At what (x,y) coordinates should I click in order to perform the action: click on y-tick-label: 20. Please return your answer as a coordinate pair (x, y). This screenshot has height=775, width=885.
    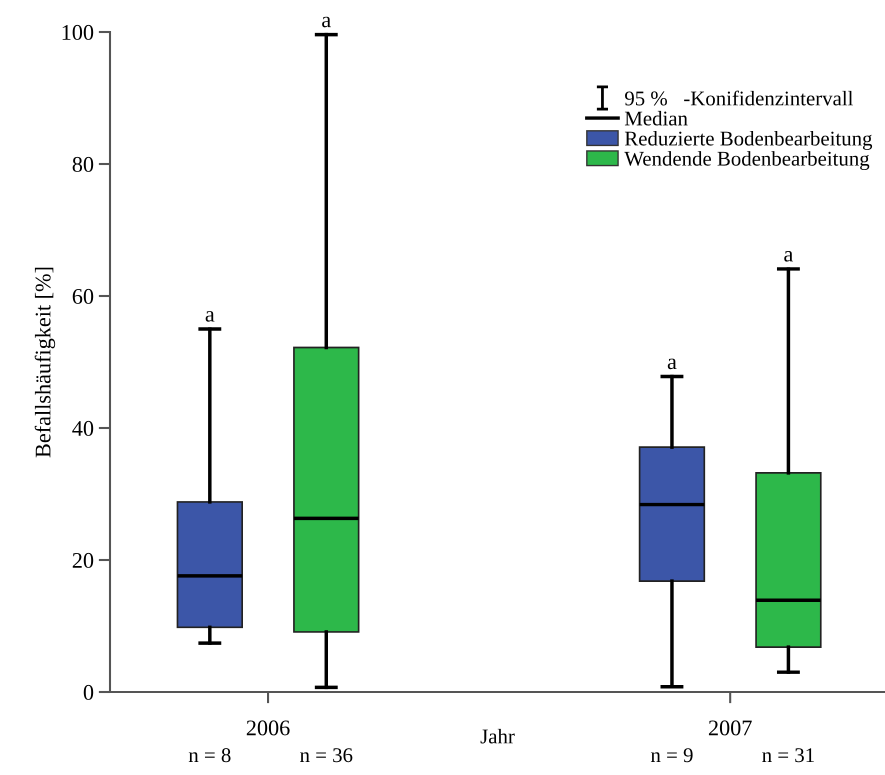
    Looking at the image, I should click on (83, 560).